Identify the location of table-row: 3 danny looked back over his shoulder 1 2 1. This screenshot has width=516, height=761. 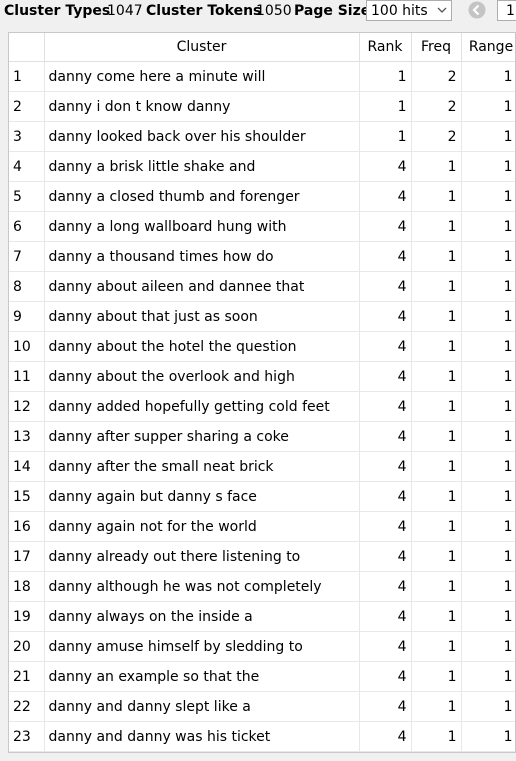
(262, 136).